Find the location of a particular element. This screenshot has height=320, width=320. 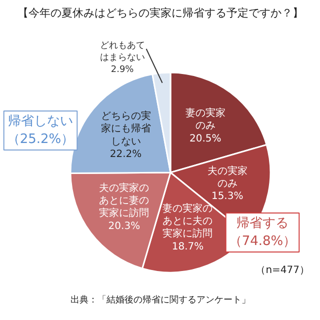

chart-title: 【今年の夏休みはどちらの実家に帰省する予定ですか？】 is located at coordinates (161, 13).